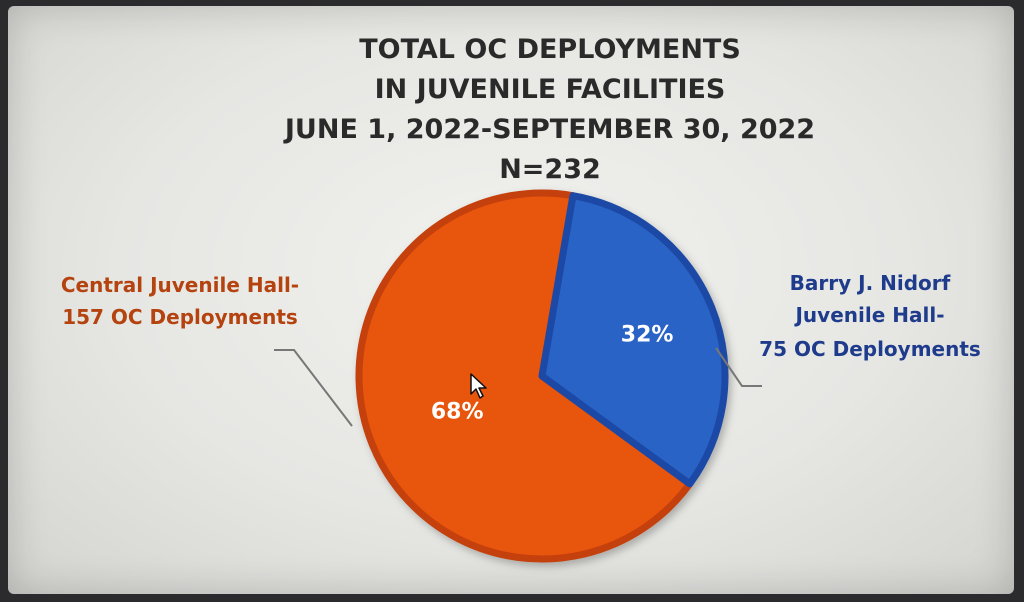  What do you see at coordinates (738, 367) in the screenshot?
I see `nidorf-leader-line` at bounding box center [738, 367].